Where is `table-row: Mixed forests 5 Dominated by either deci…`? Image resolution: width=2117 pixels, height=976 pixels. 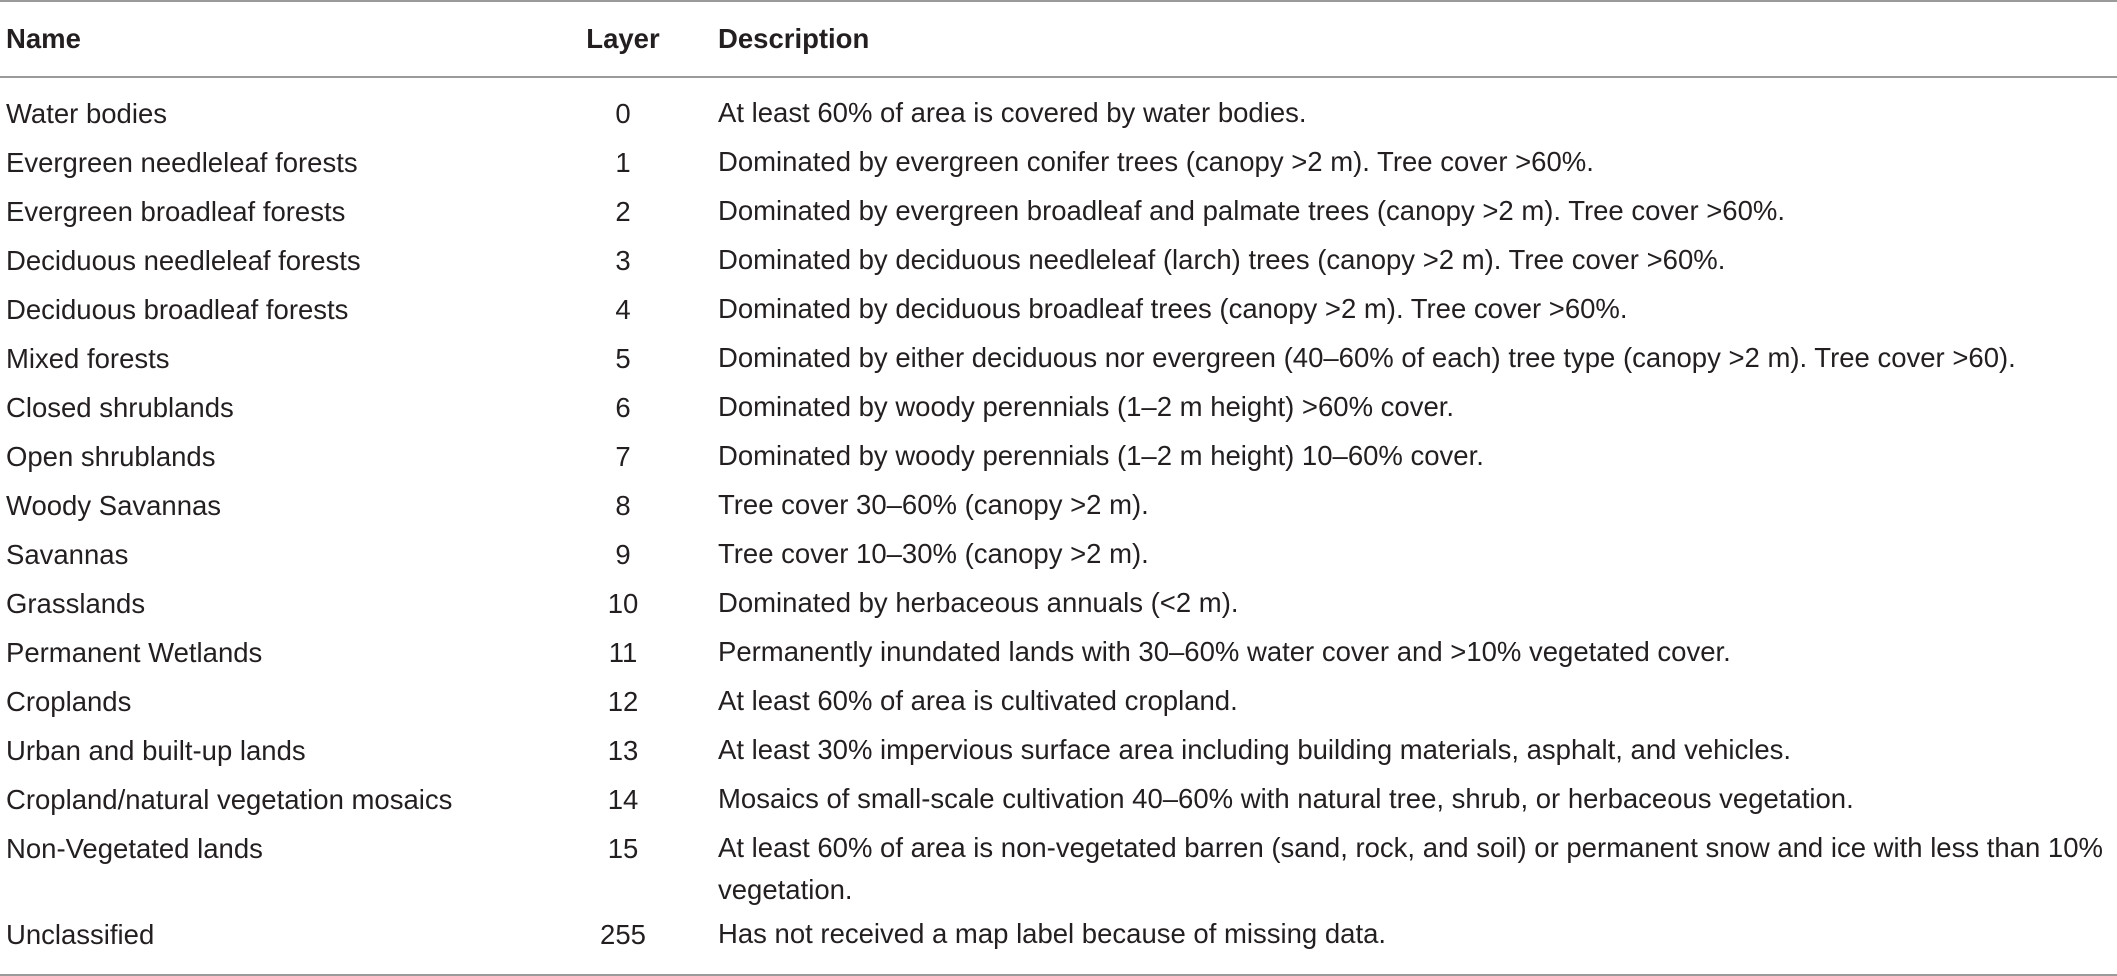
table-row: Mixed forests 5 Dominated by either deci… is located at coordinates (1058, 359).